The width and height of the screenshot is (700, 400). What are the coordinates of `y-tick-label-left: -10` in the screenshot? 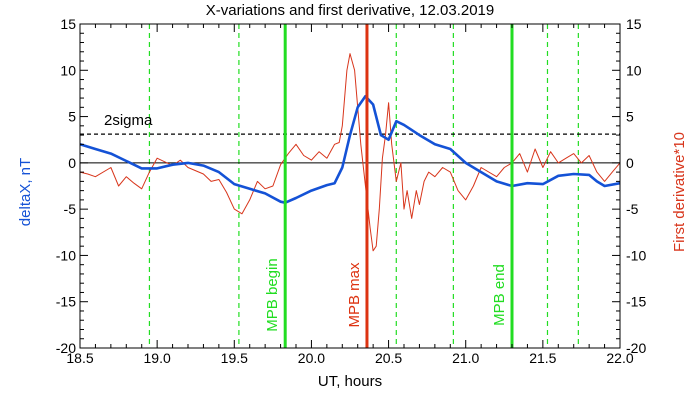 It's located at (66, 255).